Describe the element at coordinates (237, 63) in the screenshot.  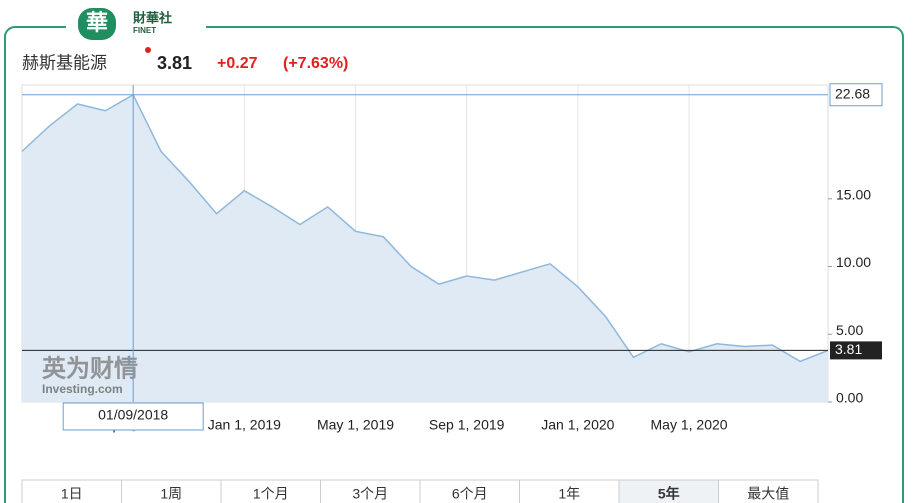
I see `change: +0.27` at that location.